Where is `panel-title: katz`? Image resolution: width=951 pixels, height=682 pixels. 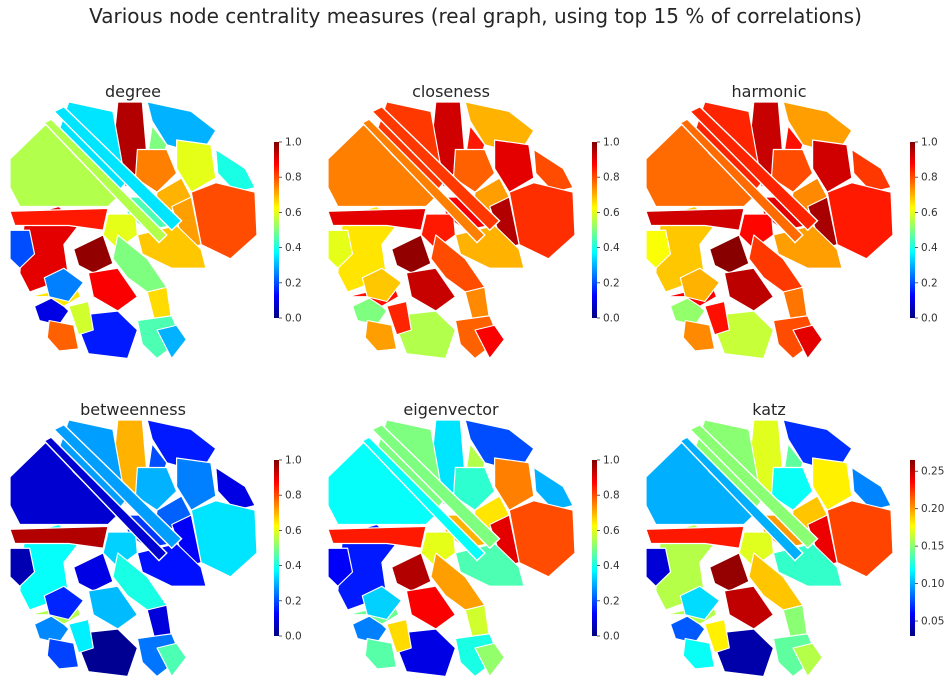
panel-title: katz is located at coordinates (768, 409).